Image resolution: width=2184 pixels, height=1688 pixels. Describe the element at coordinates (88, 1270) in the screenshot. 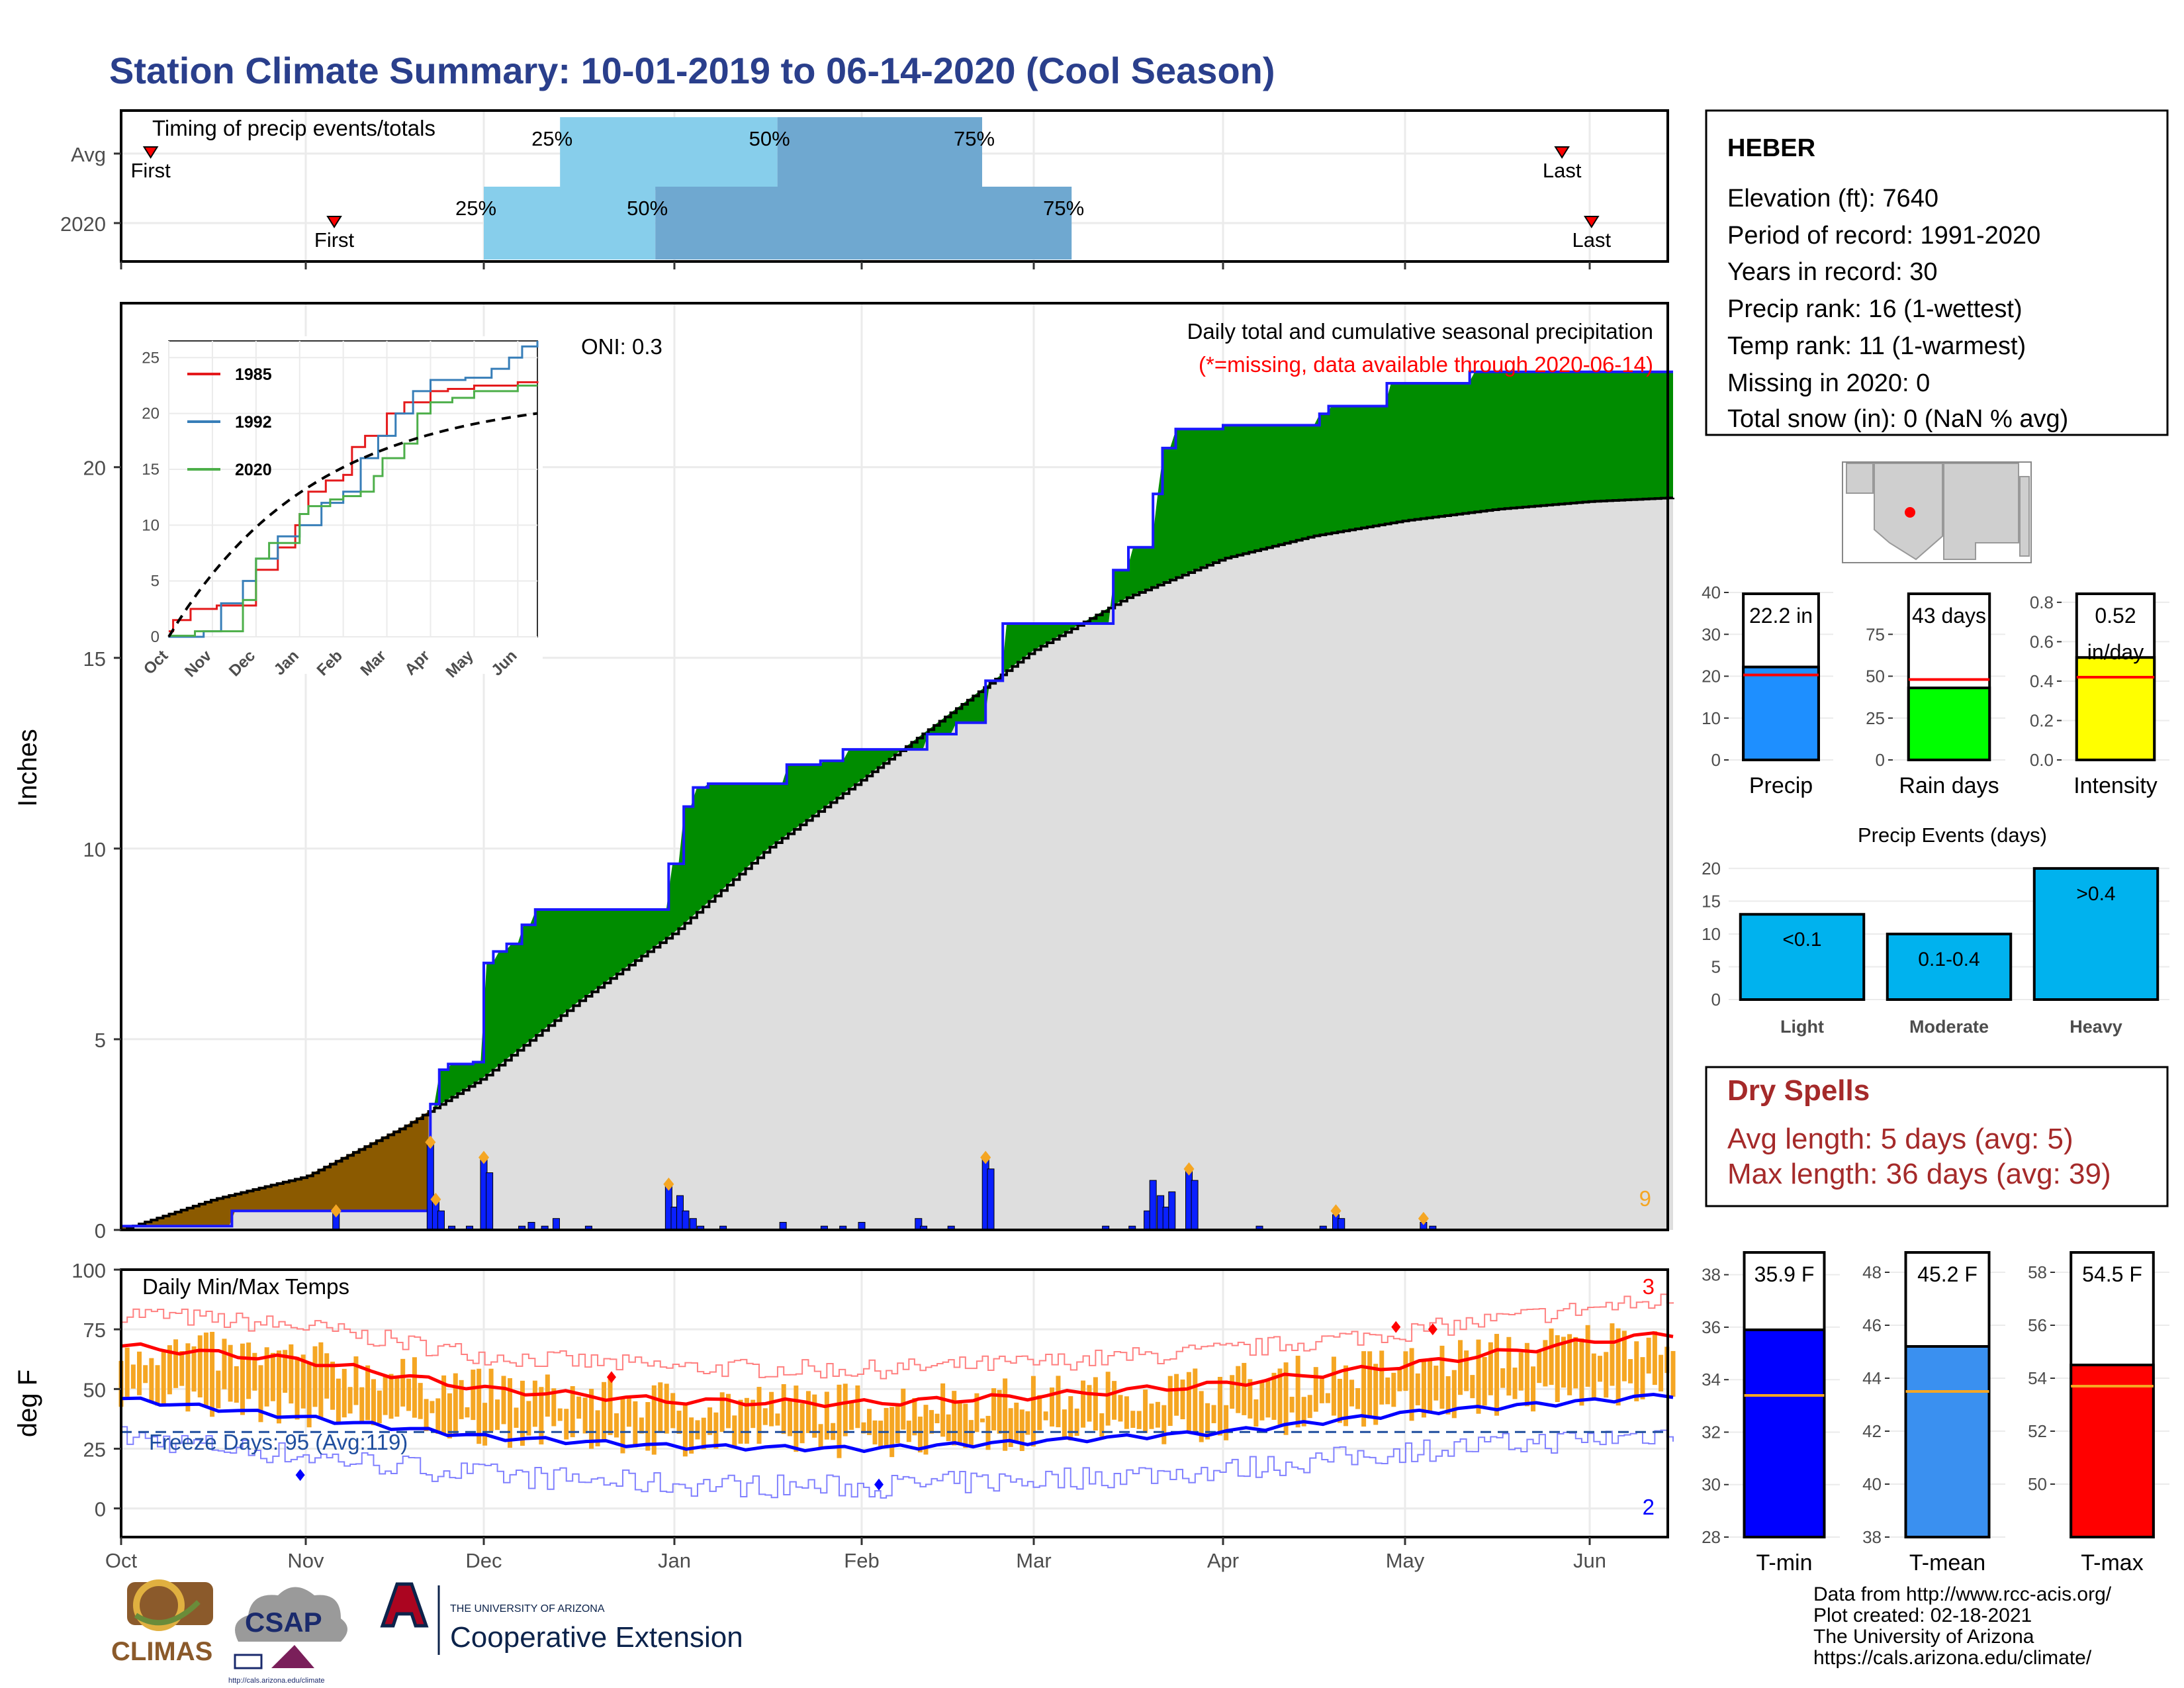

I see `temp-ytick-label: 100` at that location.